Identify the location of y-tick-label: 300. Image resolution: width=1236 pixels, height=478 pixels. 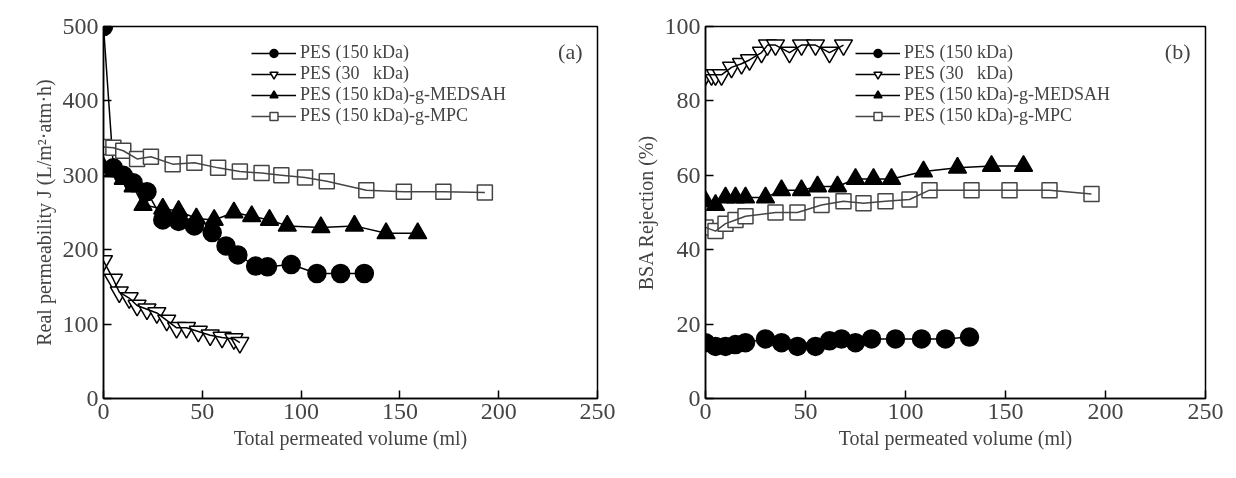
(80, 174).